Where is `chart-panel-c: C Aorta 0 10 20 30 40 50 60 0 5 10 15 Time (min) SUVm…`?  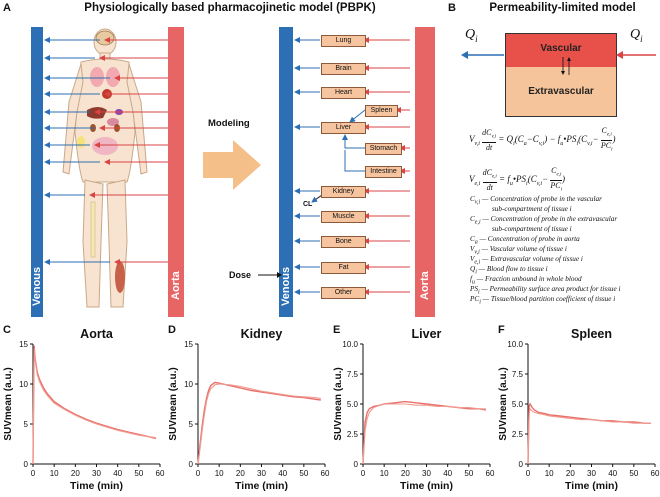
chart-panel-c: C Aorta 0 10 20 30 40 50 60 0 5 10 15 Time (min) SUVm… is located at coordinates (82, 407).